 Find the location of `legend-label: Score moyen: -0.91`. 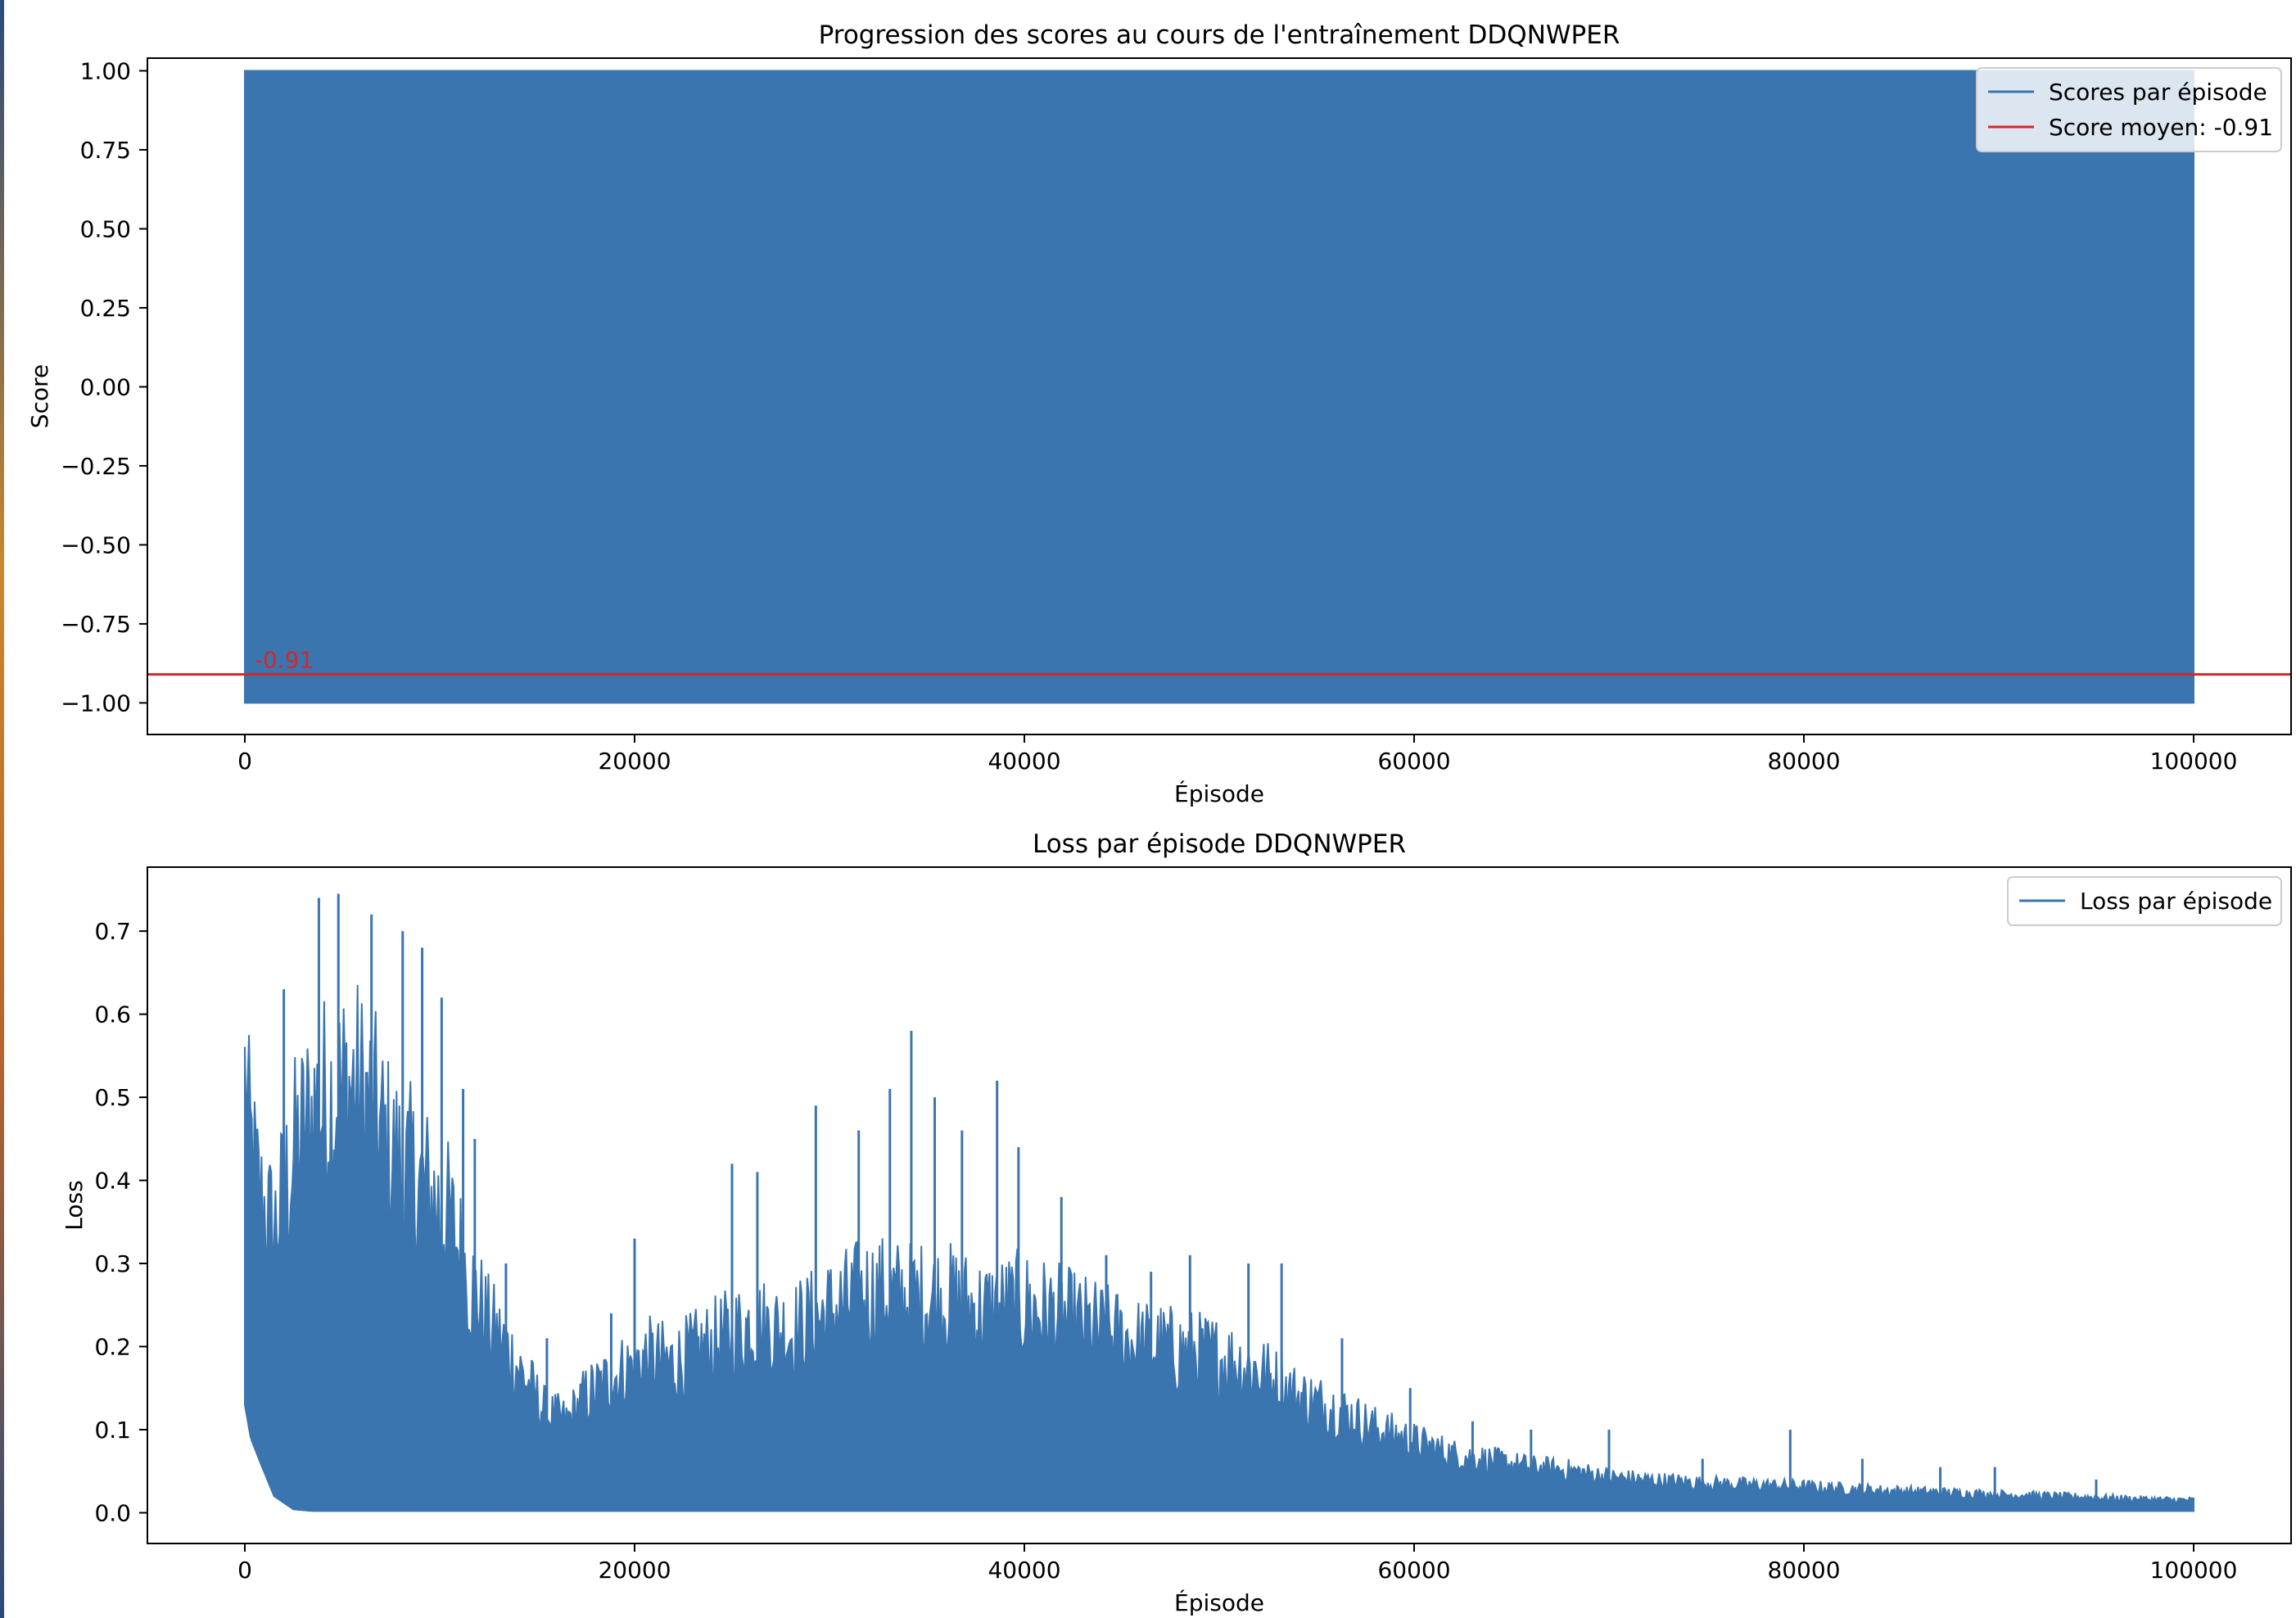

legend-label: Score moyen: -0.91 is located at coordinates (2161, 127).